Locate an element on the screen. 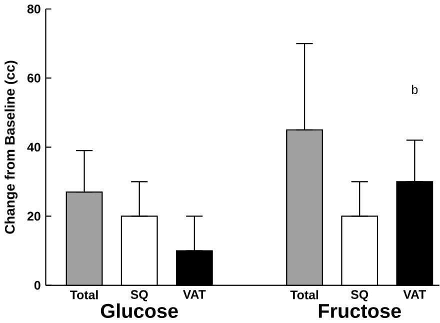 This screenshot has width=440, height=323. y-tick-label: 80 is located at coordinates (33, 9).